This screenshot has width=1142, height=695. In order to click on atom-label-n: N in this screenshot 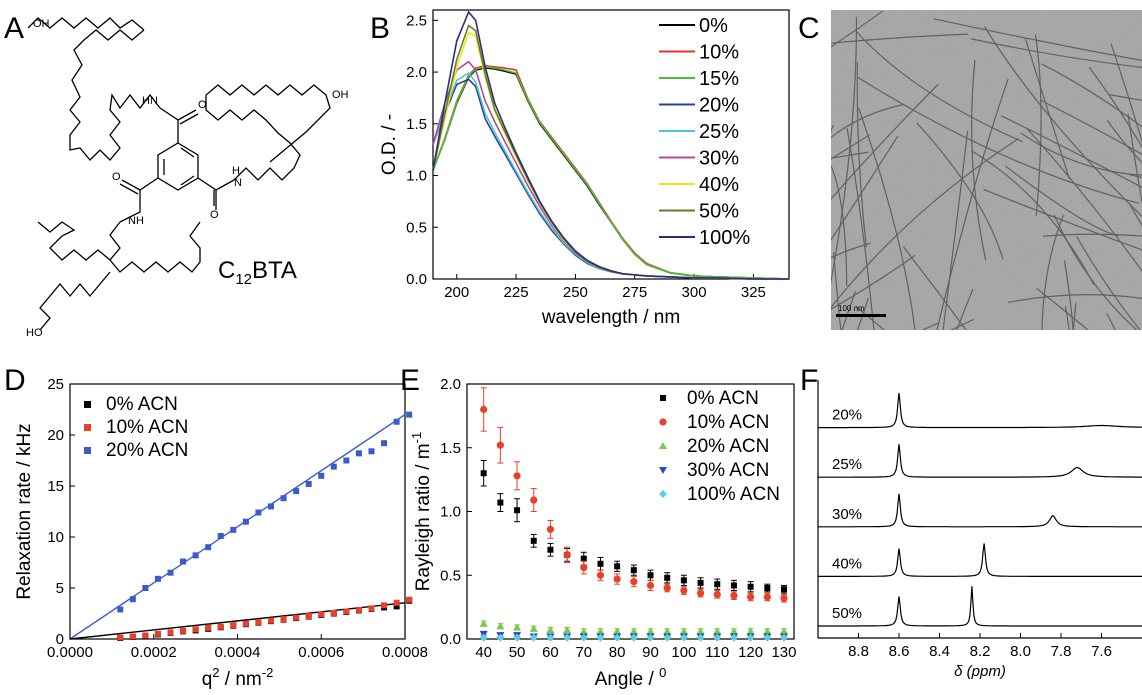, I will do `click(238, 183)`.